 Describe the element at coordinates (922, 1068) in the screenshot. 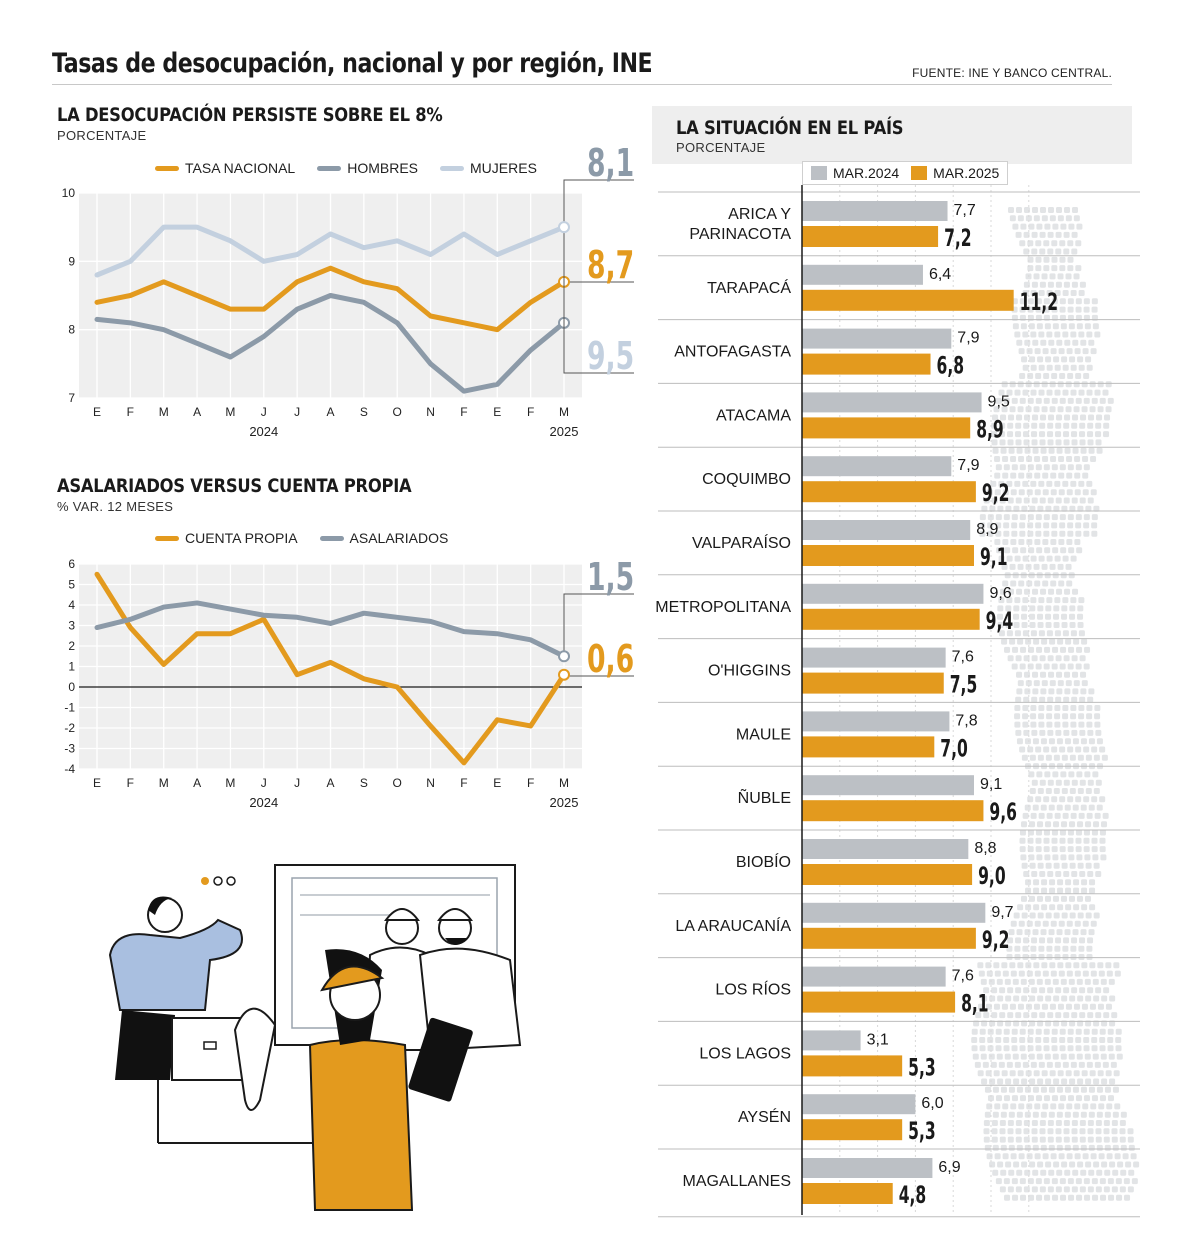

I see `bar-value-mar2025: 5,3` at that location.